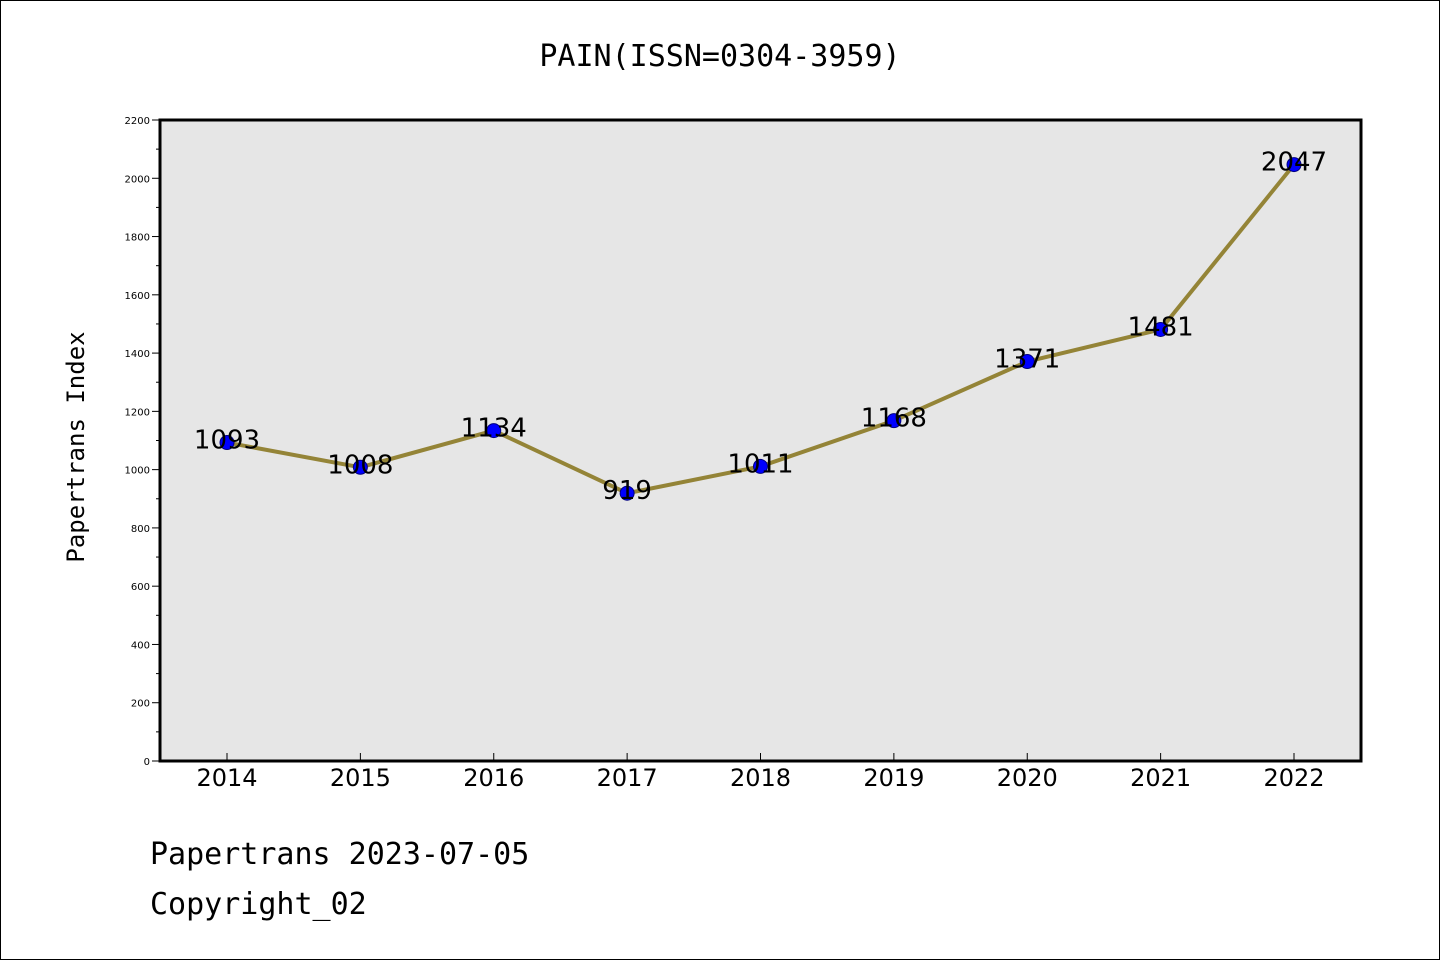  What do you see at coordinates (140, 529) in the screenshot?
I see `y-tick-label: 800` at bounding box center [140, 529].